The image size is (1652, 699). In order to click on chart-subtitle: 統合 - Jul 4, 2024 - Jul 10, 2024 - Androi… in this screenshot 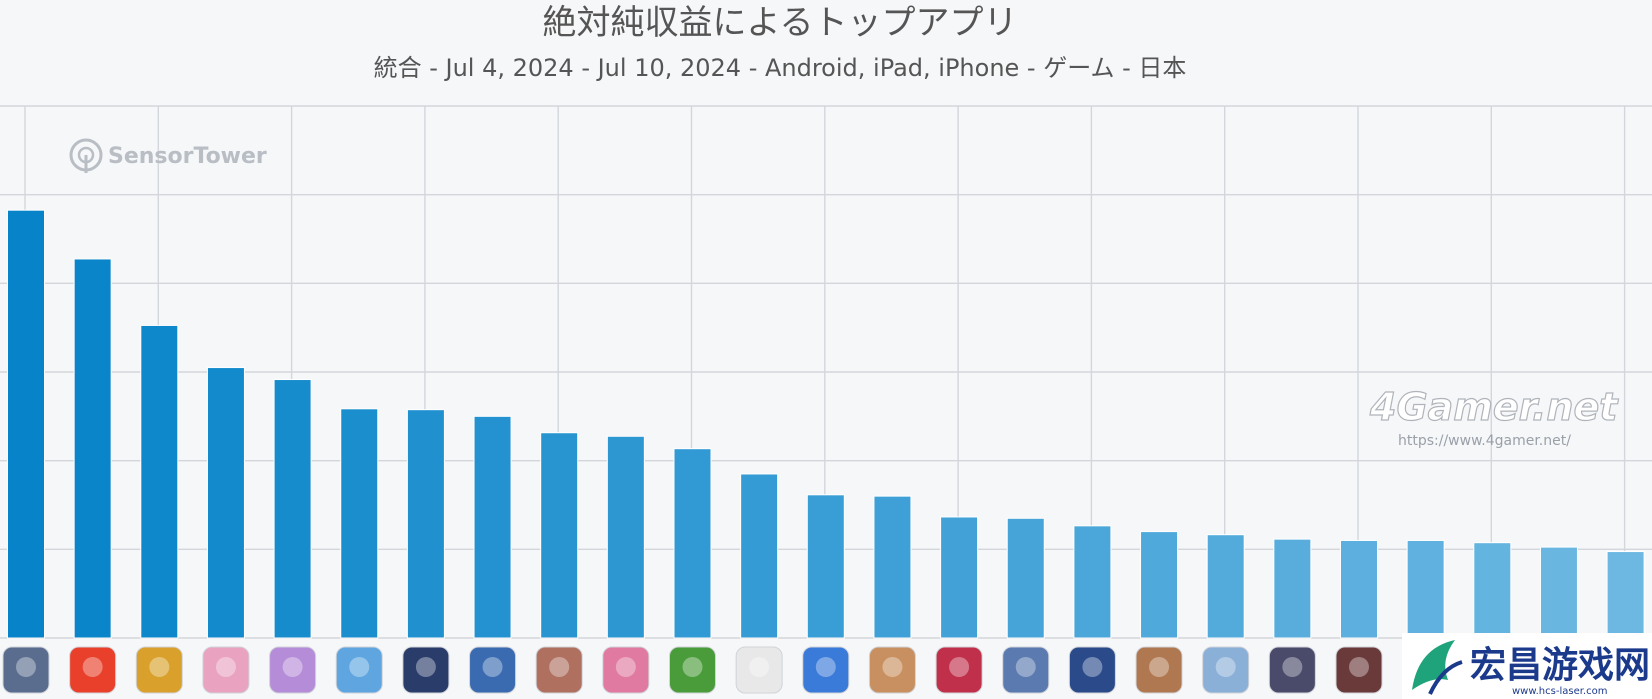, I will do `click(780, 68)`.